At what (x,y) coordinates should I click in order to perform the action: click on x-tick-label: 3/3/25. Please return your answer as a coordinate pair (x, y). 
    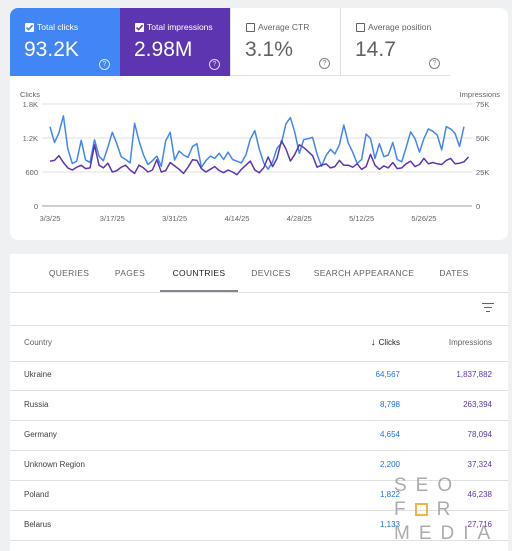
    Looking at the image, I should click on (50, 218).